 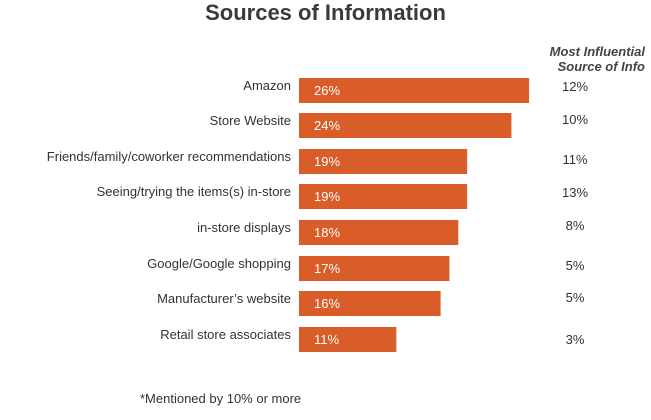 What do you see at coordinates (575, 225) in the screenshot?
I see `most-influential-value: 8%` at bounding box center [575, 225].